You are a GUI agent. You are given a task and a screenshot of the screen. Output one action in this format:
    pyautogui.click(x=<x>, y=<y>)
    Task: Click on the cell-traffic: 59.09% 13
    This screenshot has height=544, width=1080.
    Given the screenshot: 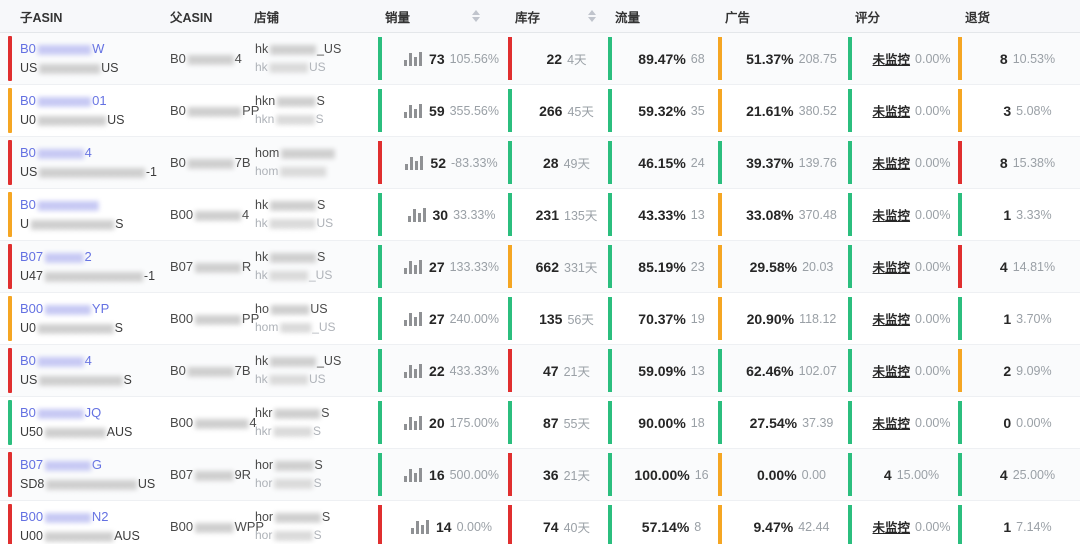 What is the action you would take?
    pyautogui.click(x=663, y=370)
    